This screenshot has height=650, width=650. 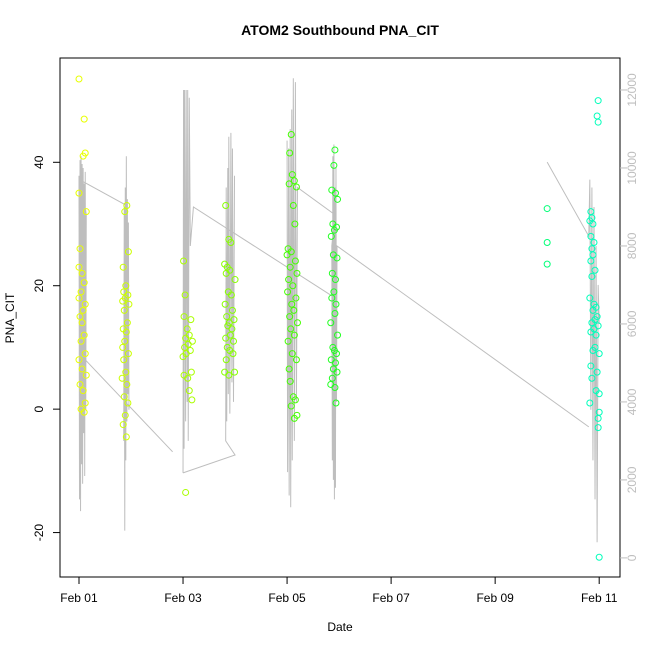 What do you see at coordinates (632, 168) in the screenshot?
I see `y2-tick-label: 10000` at bounding box center [632, 168].